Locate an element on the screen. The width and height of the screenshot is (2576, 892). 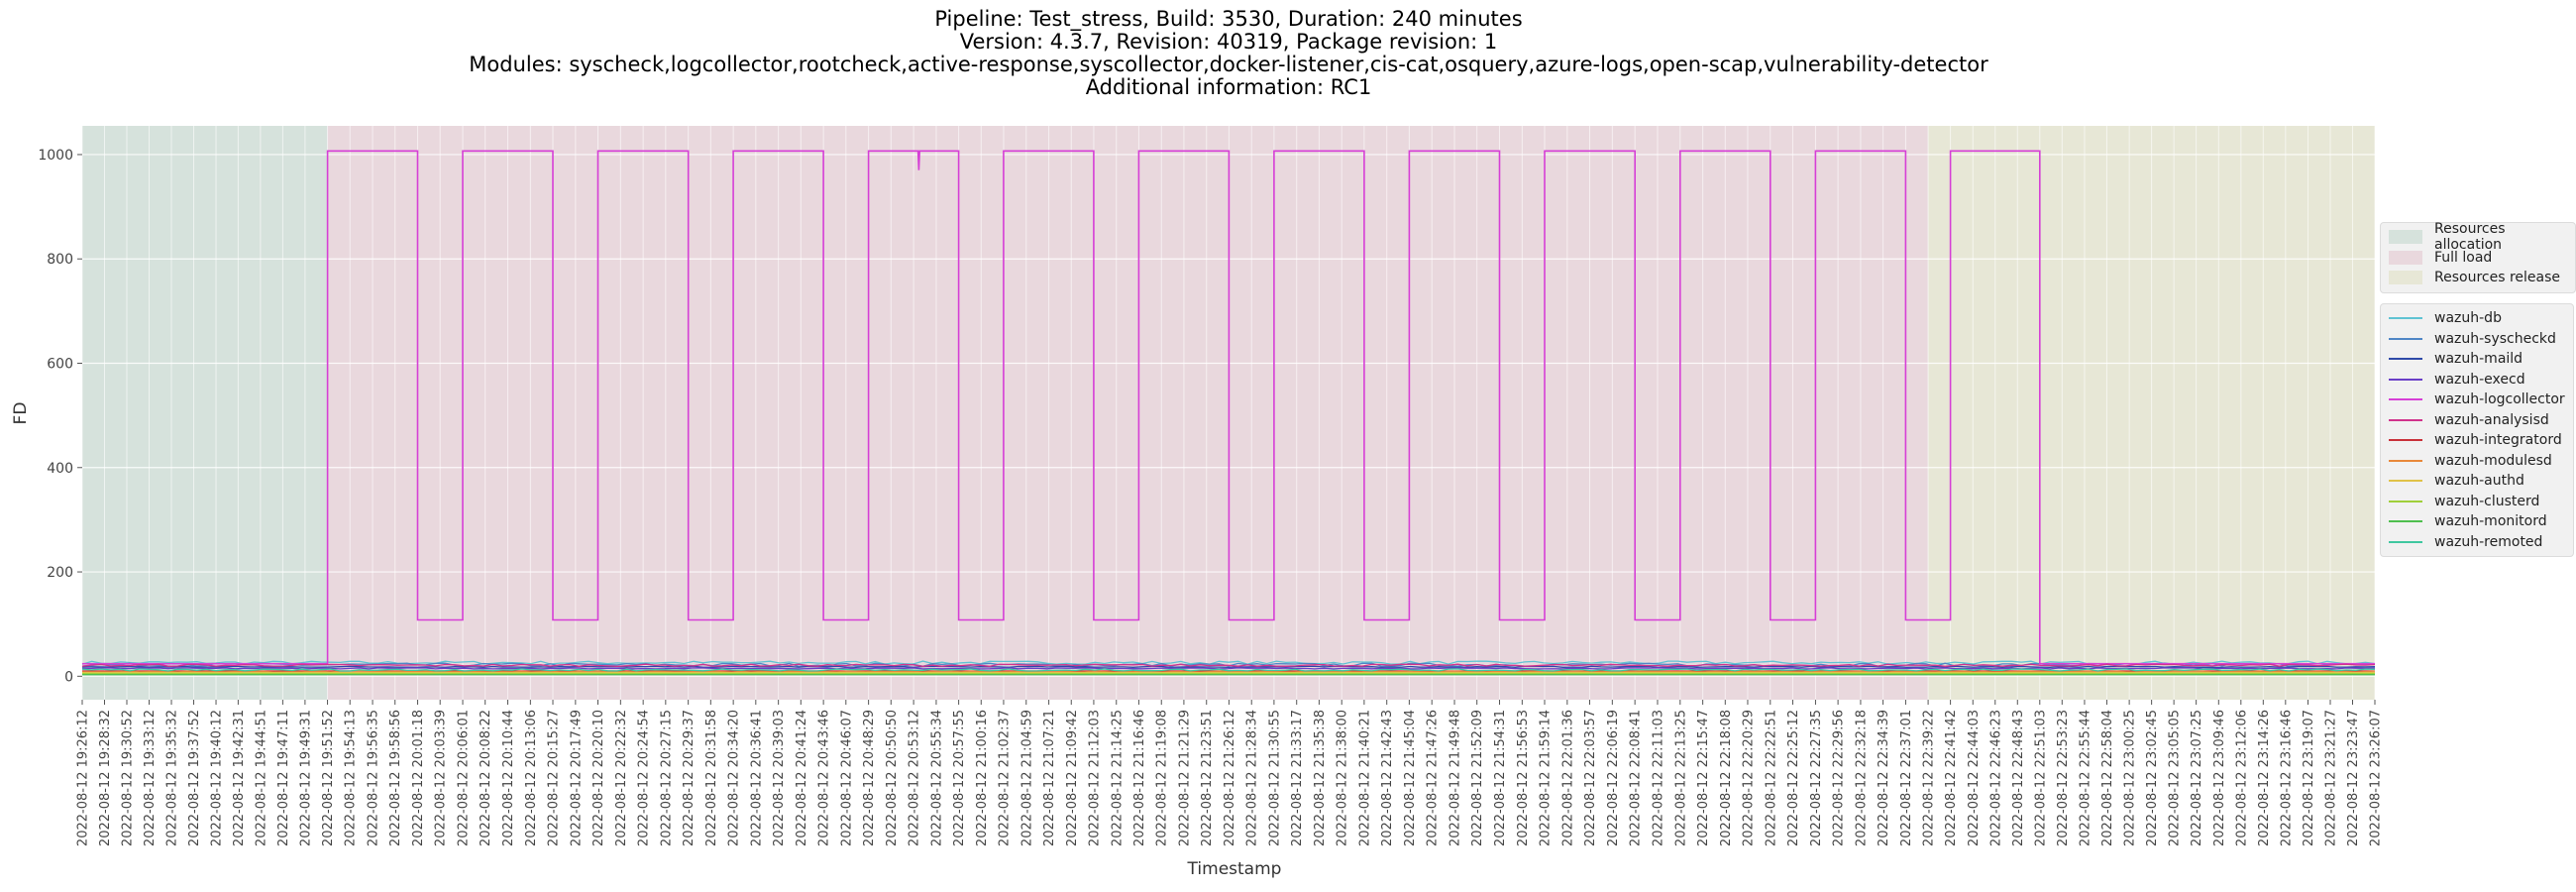
x-tick-label: 2022-08-12 20:43:46 is located at coordinates (825, 778).